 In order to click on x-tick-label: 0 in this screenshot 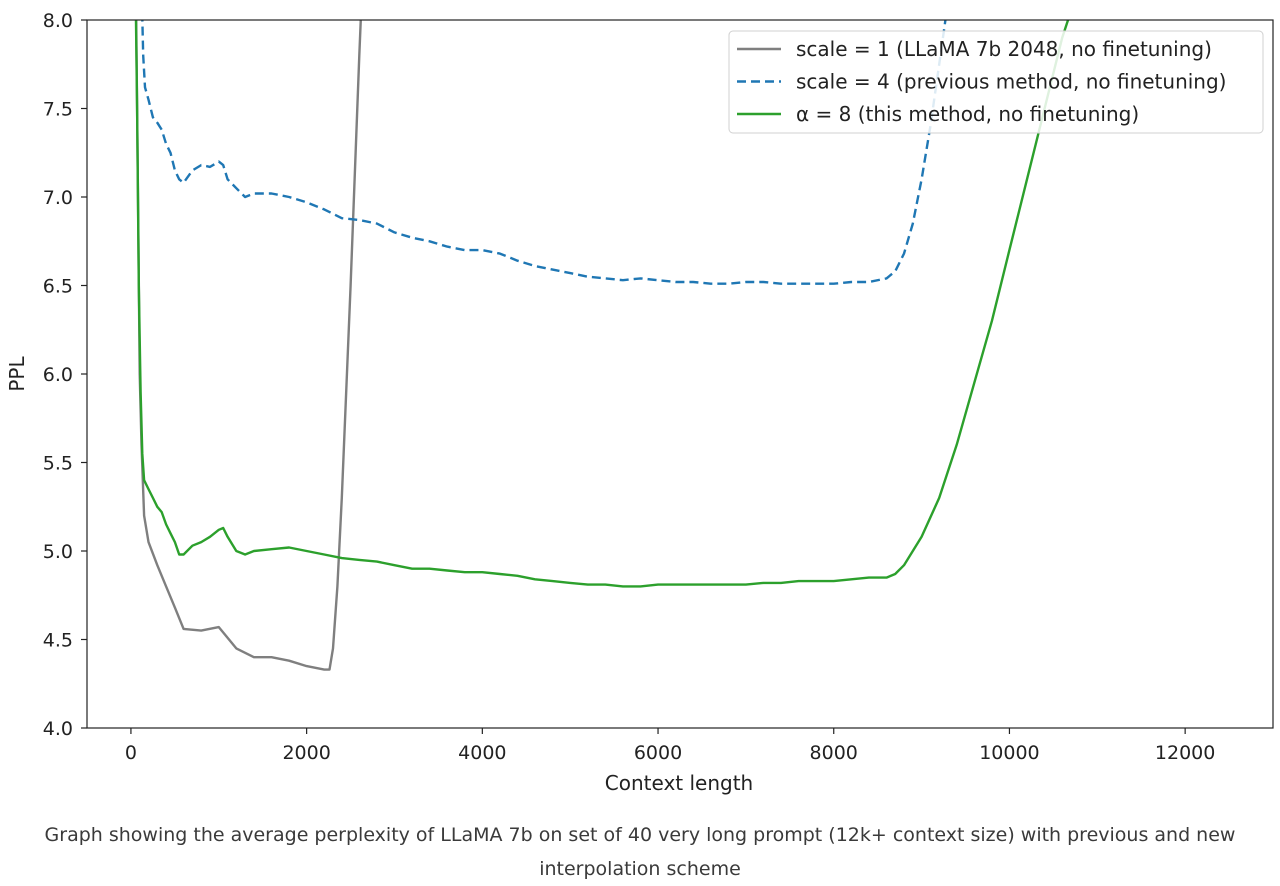, I will do `click(131, 753)`.